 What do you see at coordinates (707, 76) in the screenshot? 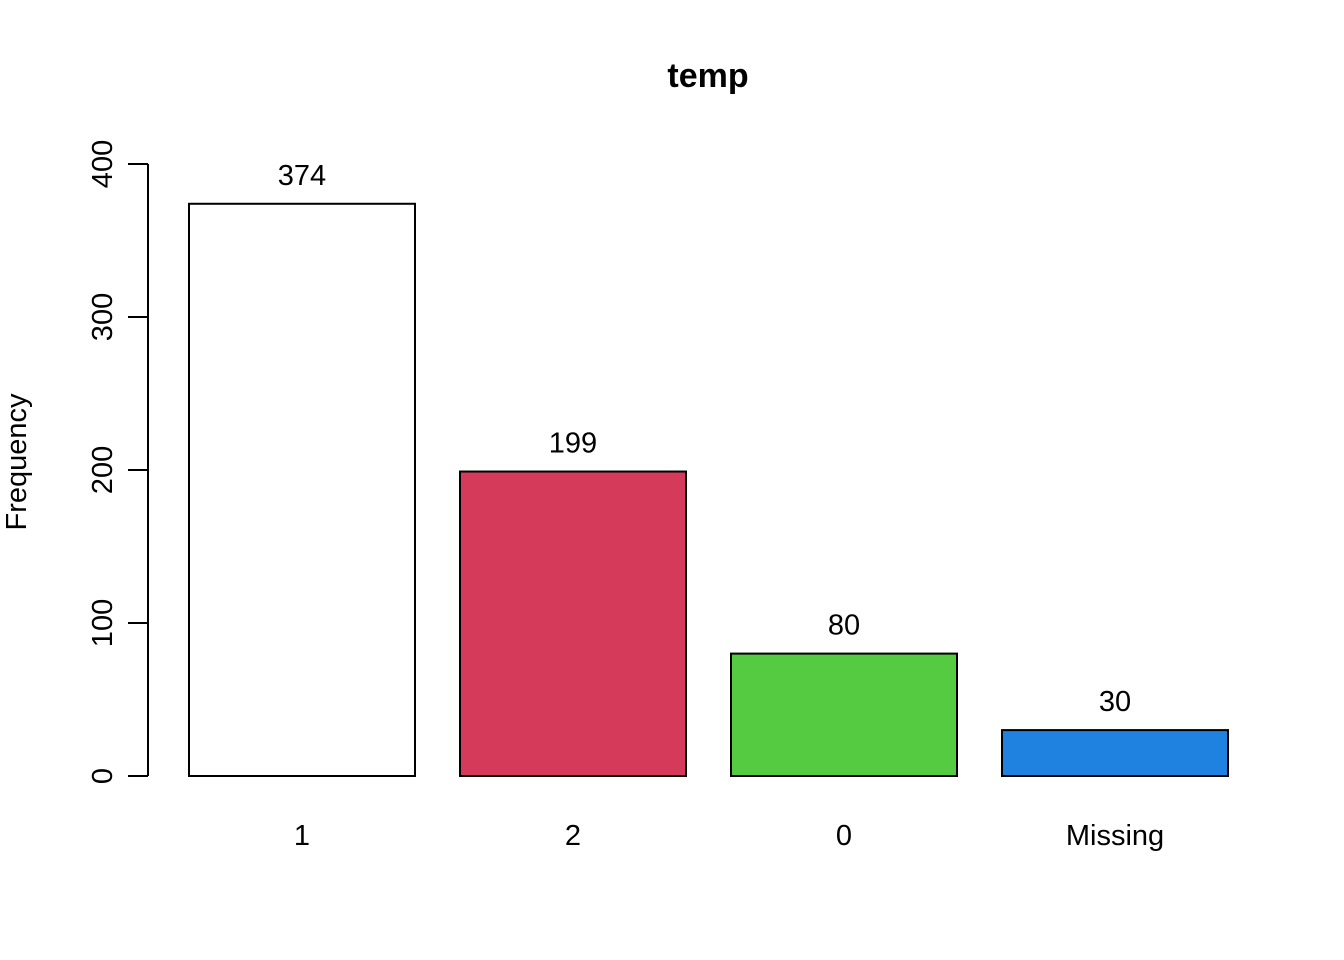
I see `chart-title: temp` at bounding box center [707, 76].